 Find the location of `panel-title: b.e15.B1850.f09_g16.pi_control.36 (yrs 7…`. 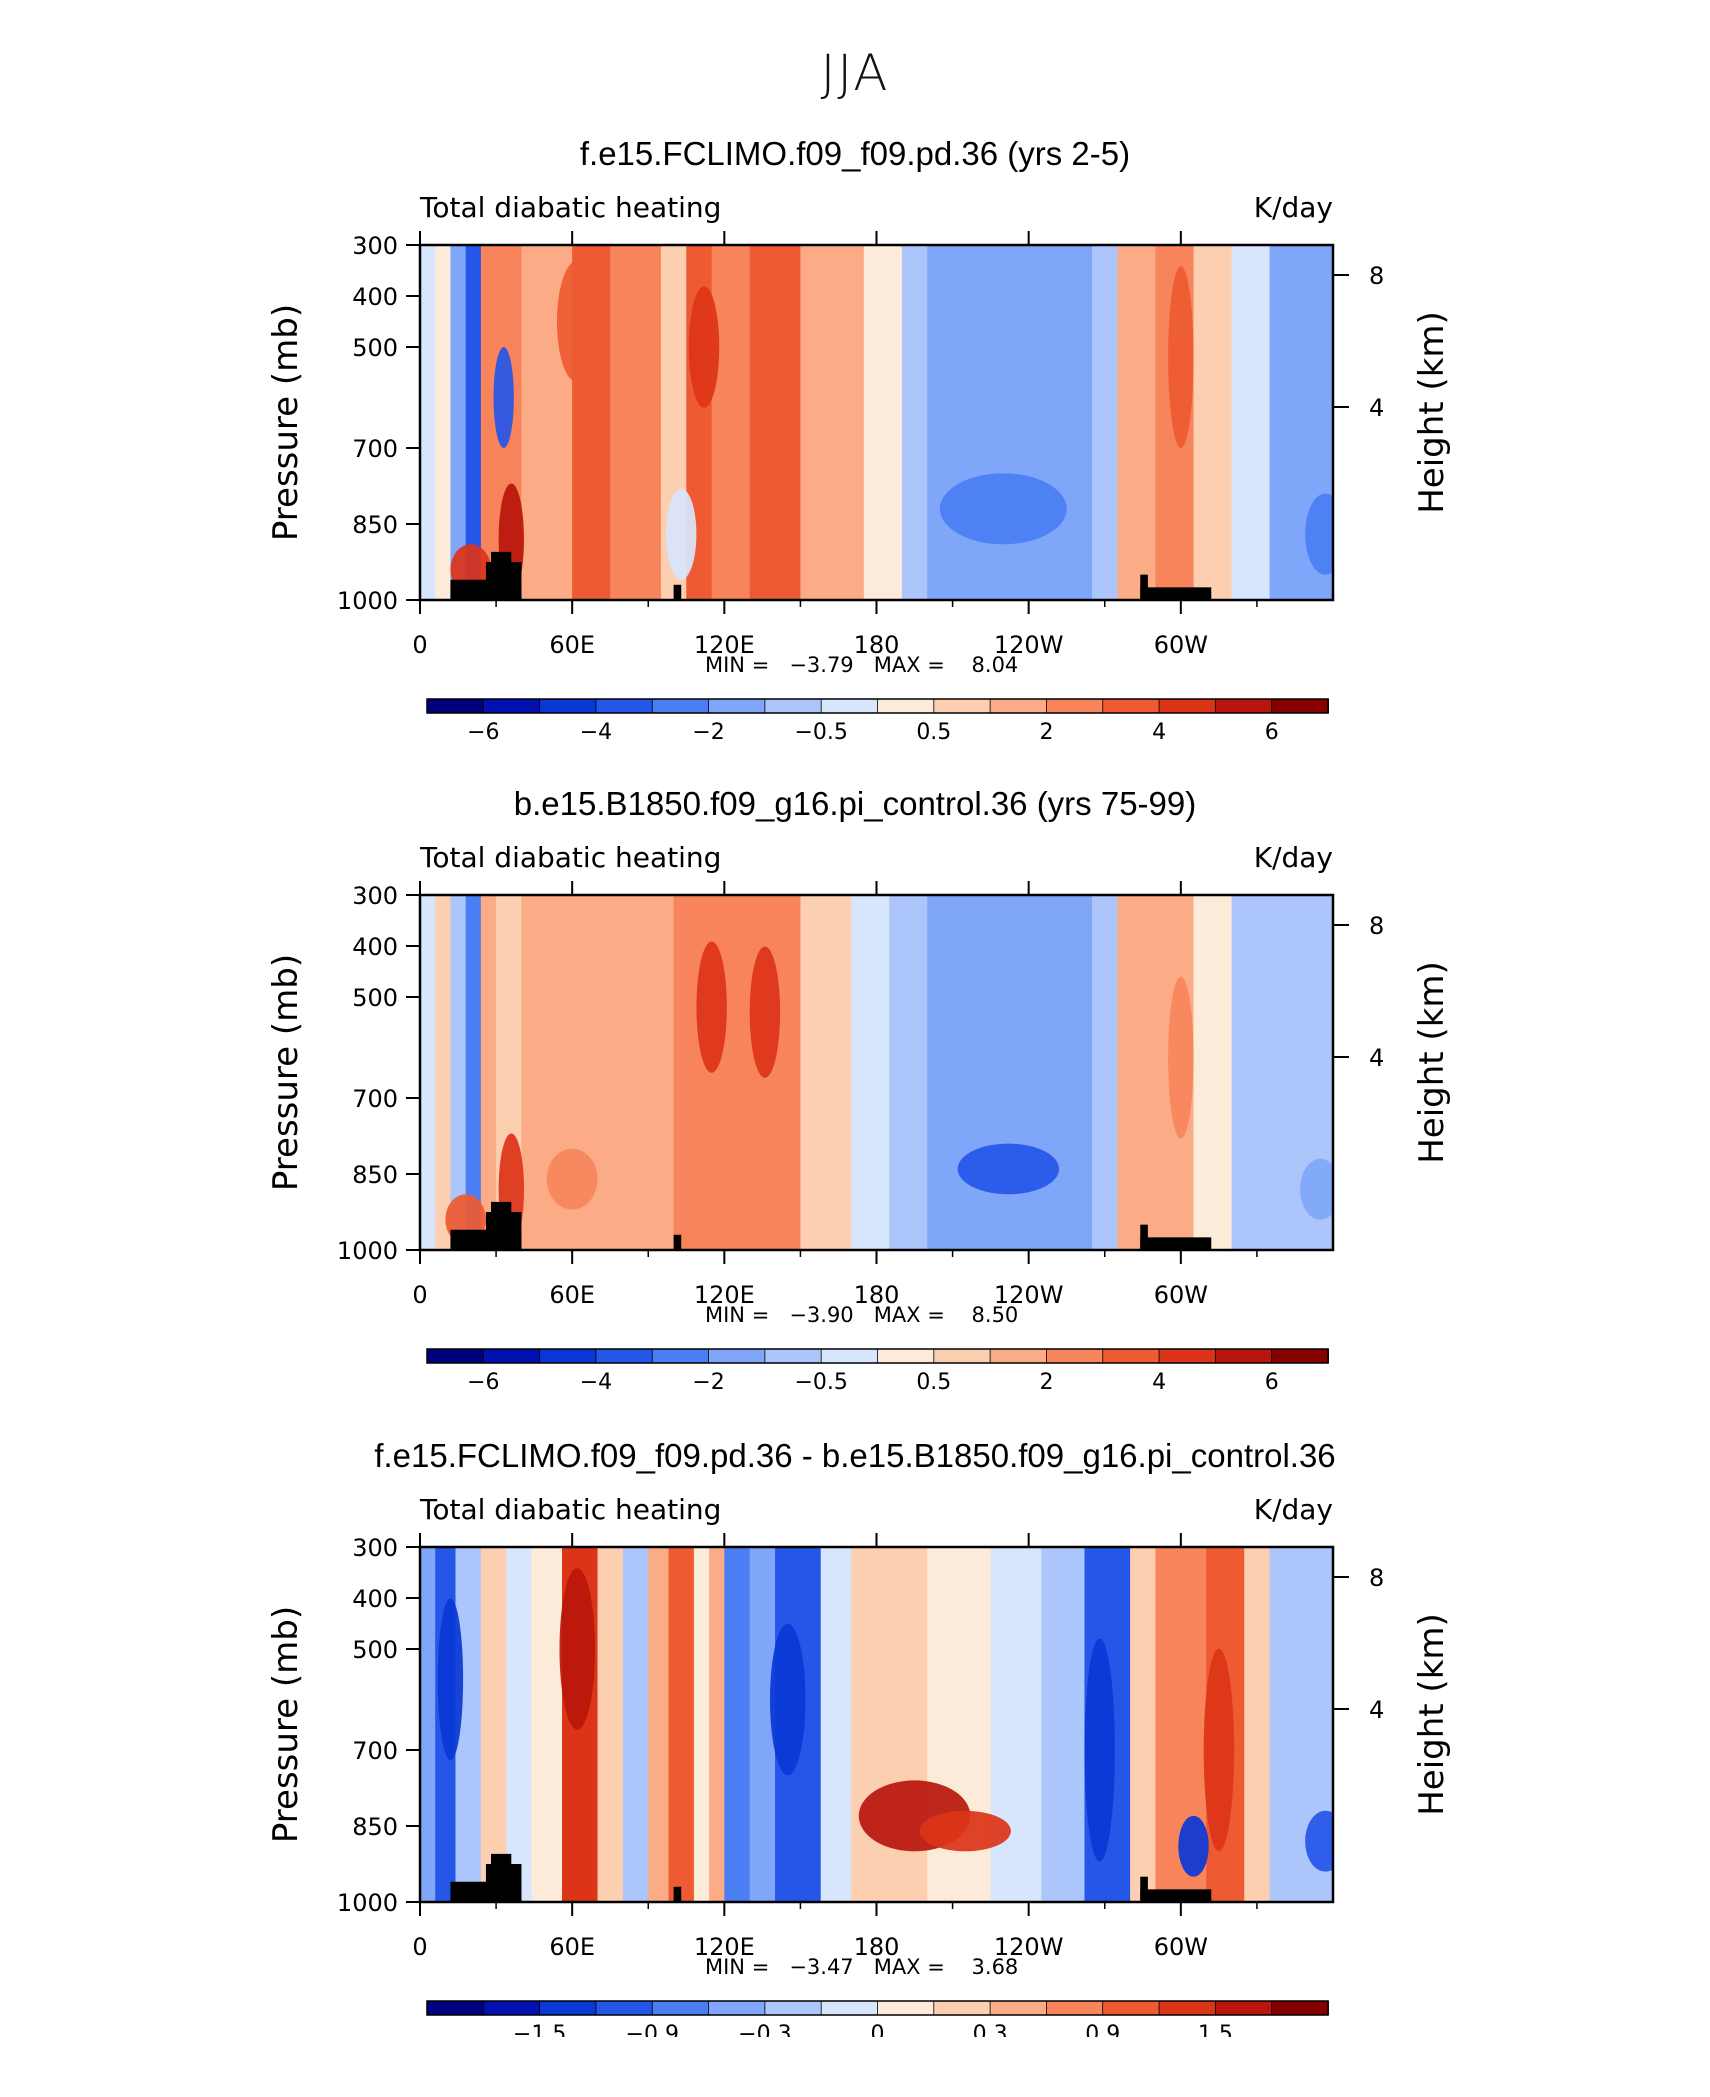

panel-title: b.e15.B1850.f09_g16.pi_control.36 (yrs 7… is located at coordinates (855, 803).